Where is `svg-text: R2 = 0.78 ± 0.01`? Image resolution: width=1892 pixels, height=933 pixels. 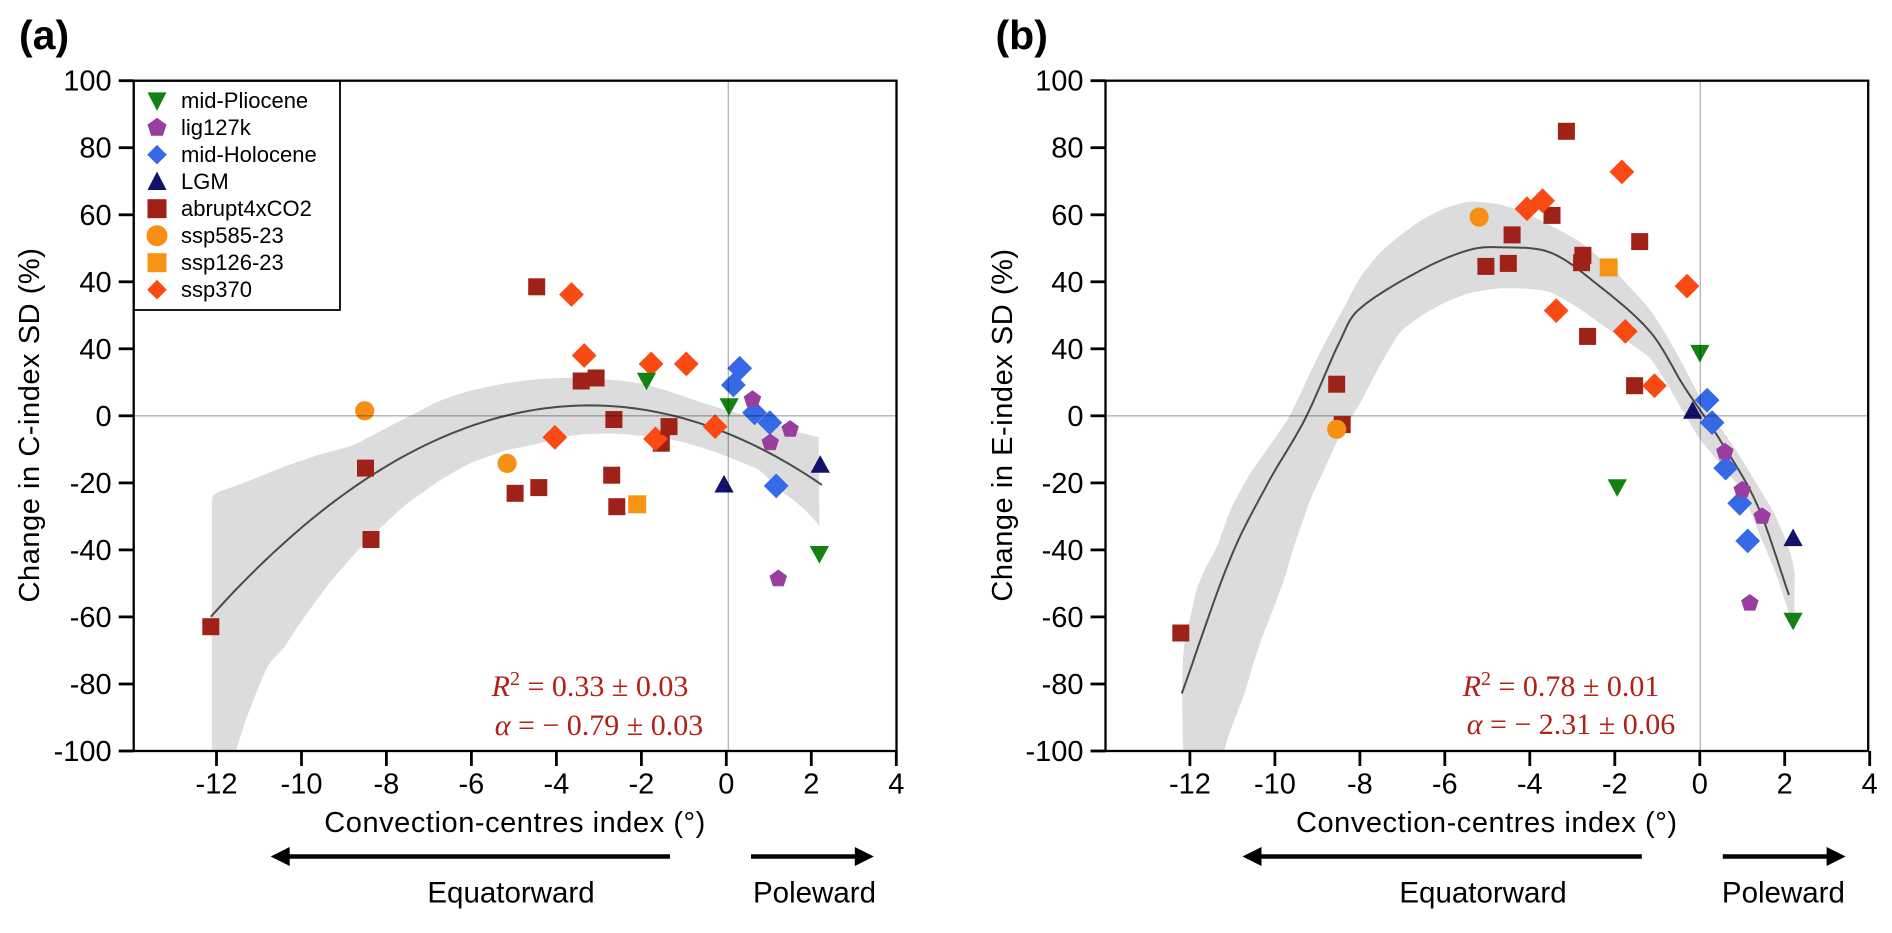
svg-text: R2 = 0.78 ± 0.01 is located at coordinates (1561, 685).